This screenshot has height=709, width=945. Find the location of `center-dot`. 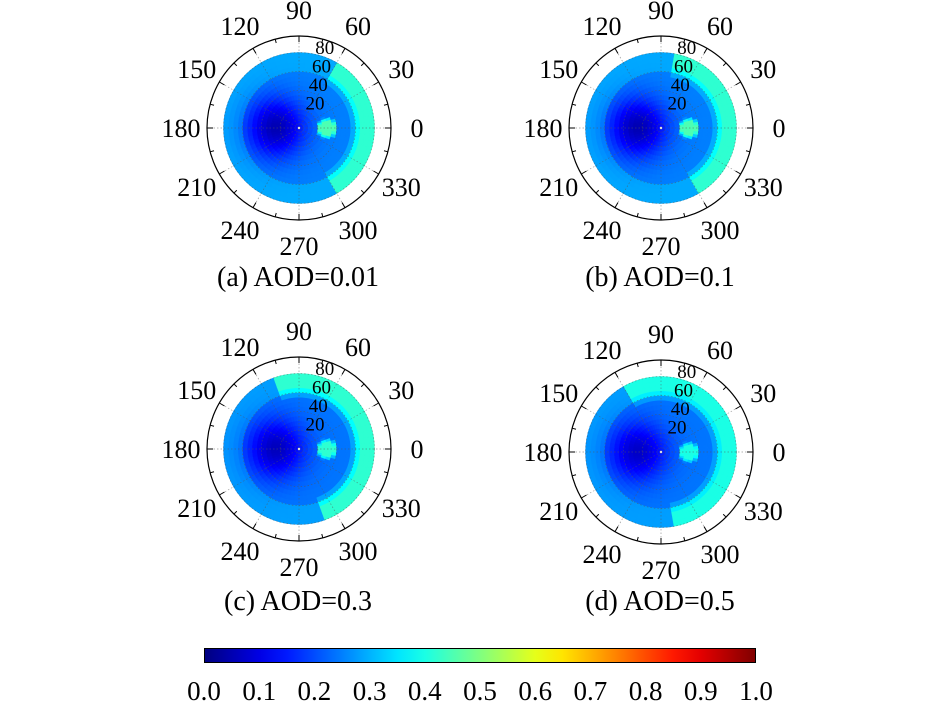

center-dot is located at coordinates (661, 128).